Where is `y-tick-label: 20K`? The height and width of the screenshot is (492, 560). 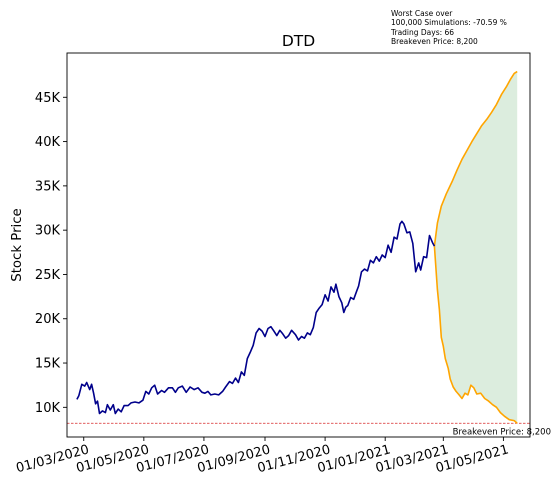 y-tick-label: 20K is located at coordinates (48, 319).